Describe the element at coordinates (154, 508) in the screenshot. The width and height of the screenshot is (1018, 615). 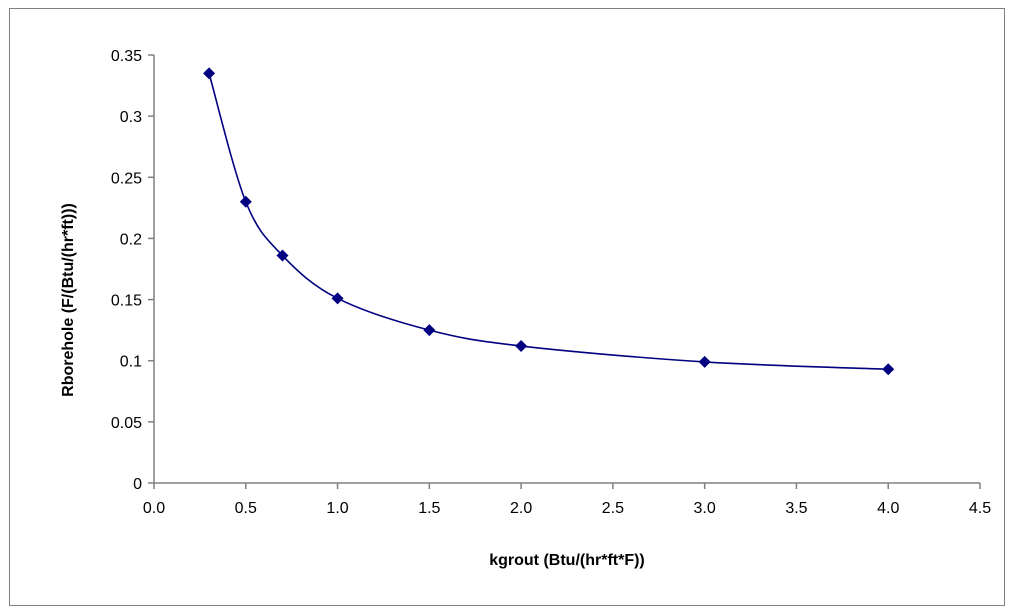
I see `x-tick-label: 0.0` at that location.